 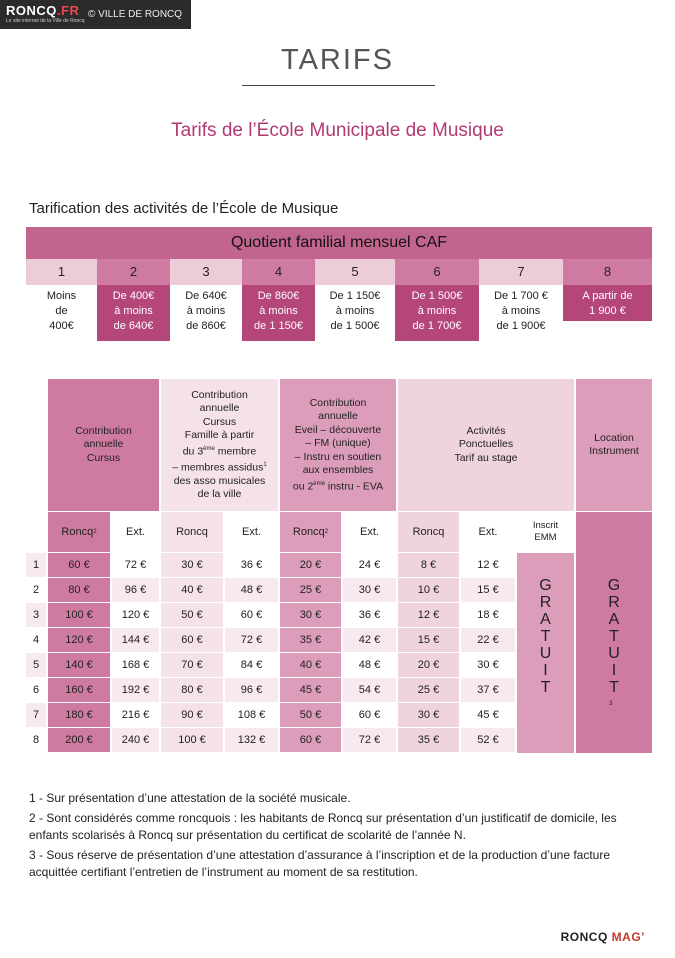 I want to click on logo-tagline: Le site internet de la Ville de Roncq, so click(x=45, y=21).